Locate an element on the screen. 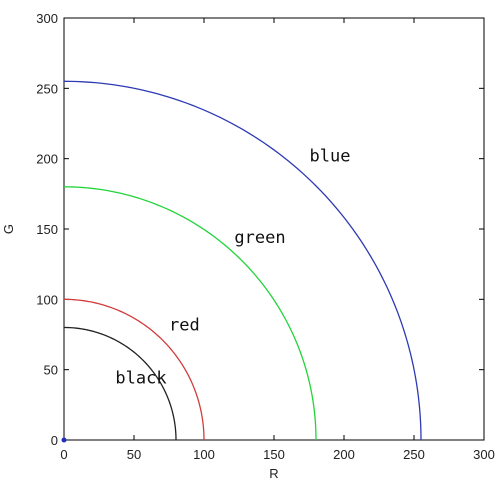  y-tick-label: 300 is located at coordinates (47, 18).